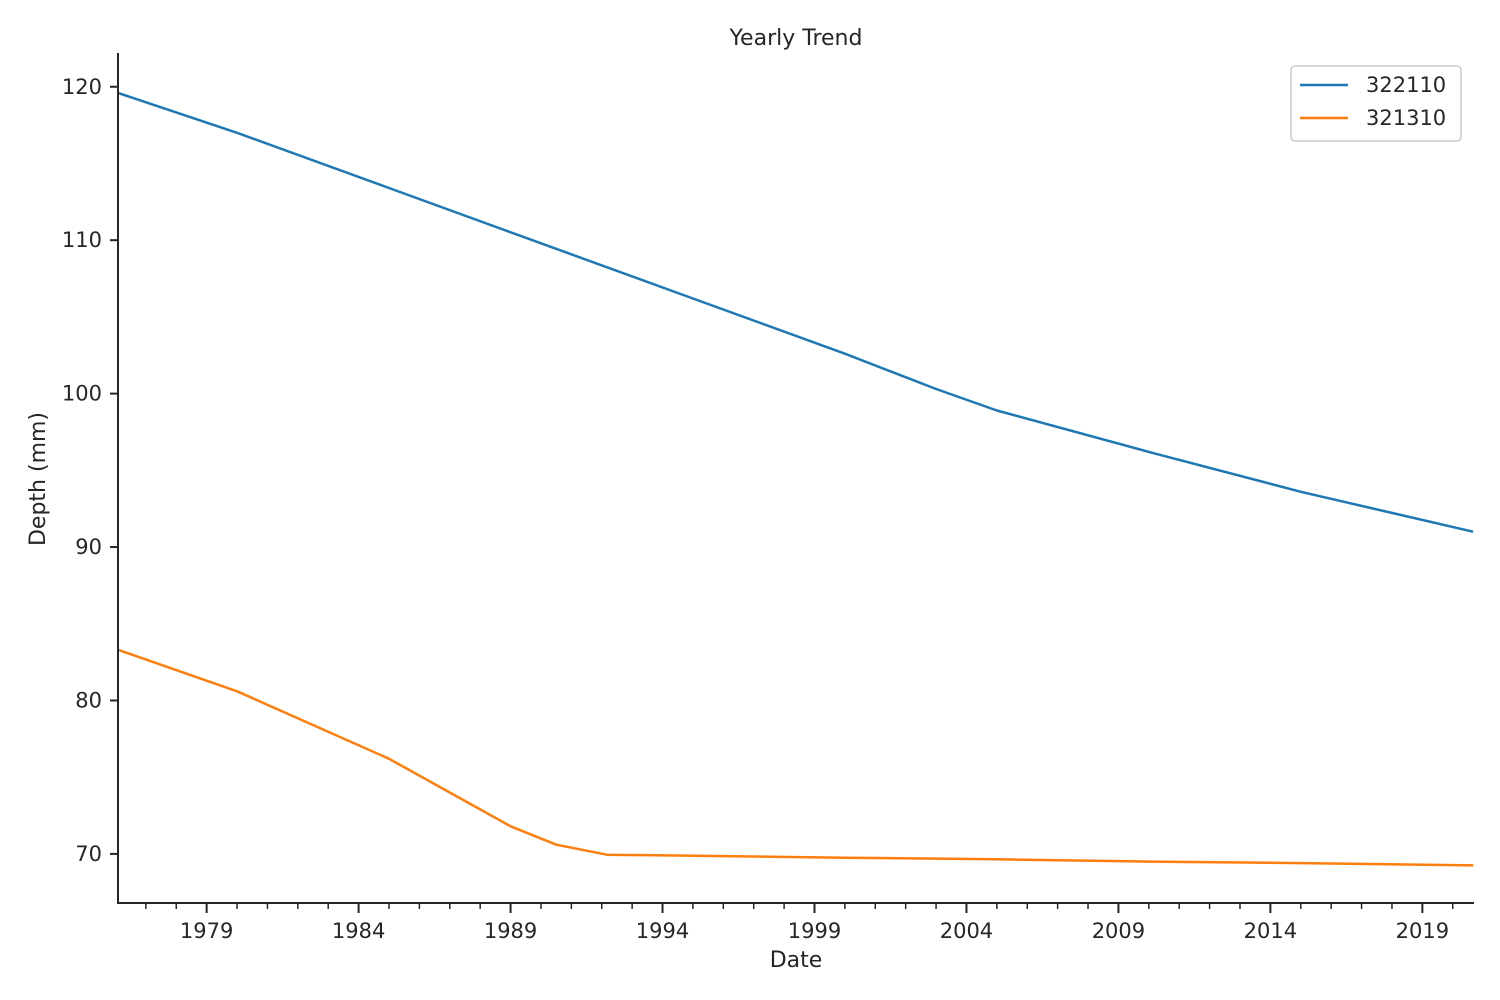  I want to click on y-tick-label: 90, so click(88, 547).